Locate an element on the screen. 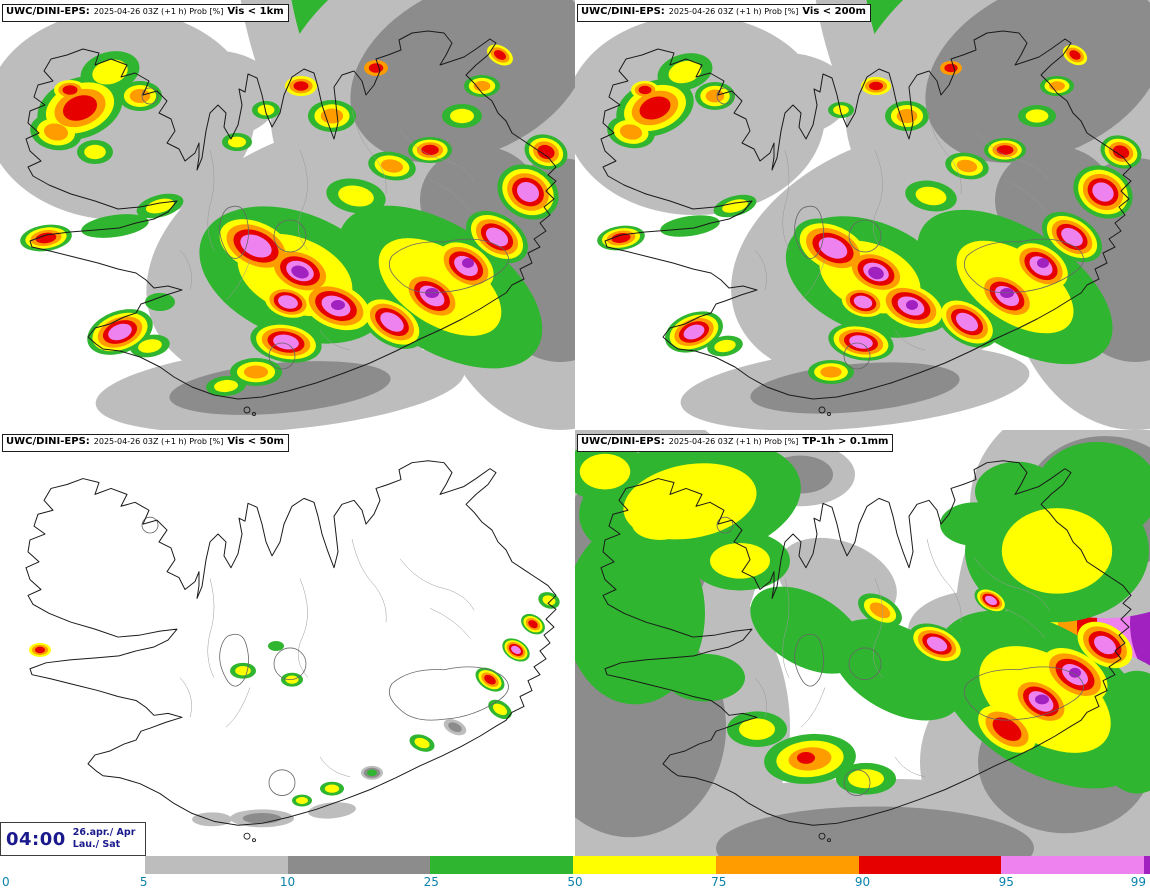 This screenshot has width=1150, height=891. colorbar-label-25: 25 is located at coordinates (431, 882).